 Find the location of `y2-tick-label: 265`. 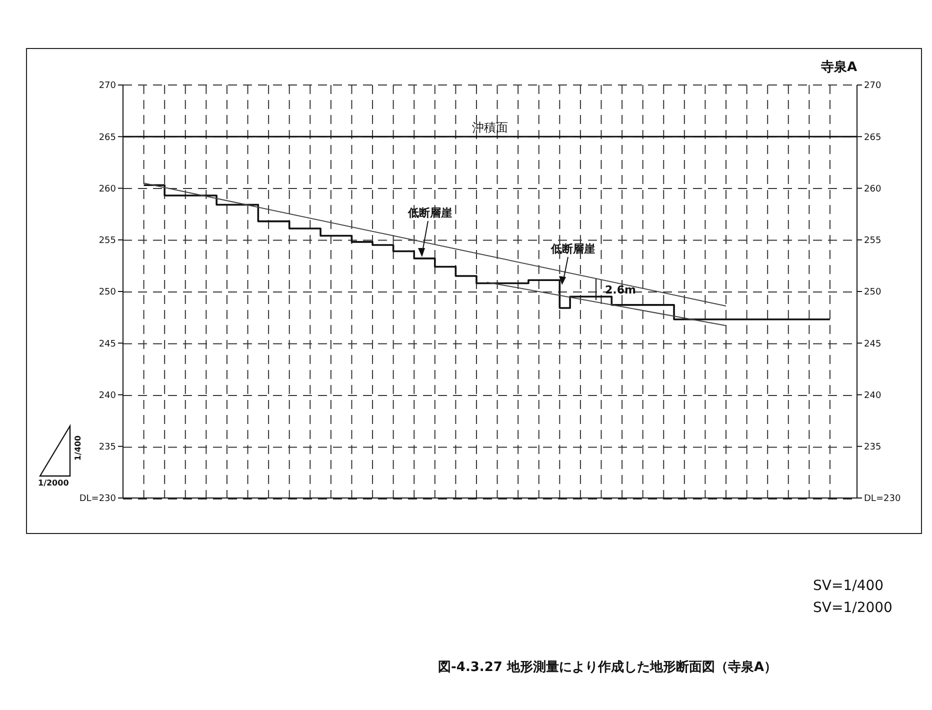

y2-tick-label: 265 is located at coordinates (873, 137).